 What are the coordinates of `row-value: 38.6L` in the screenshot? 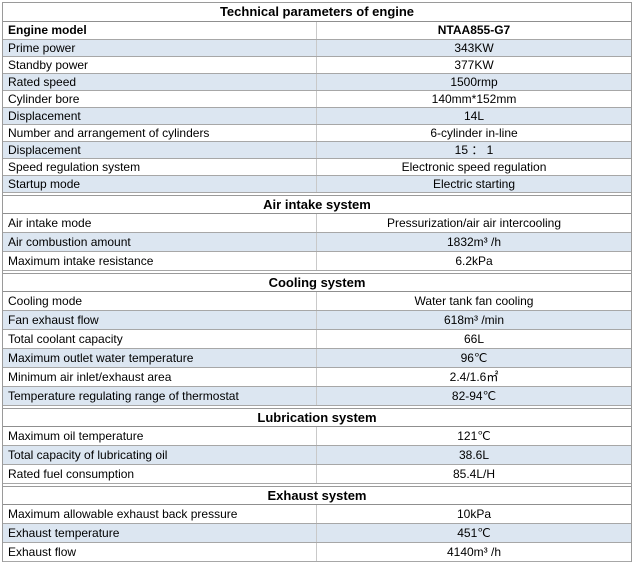 It's located at (474, 455).